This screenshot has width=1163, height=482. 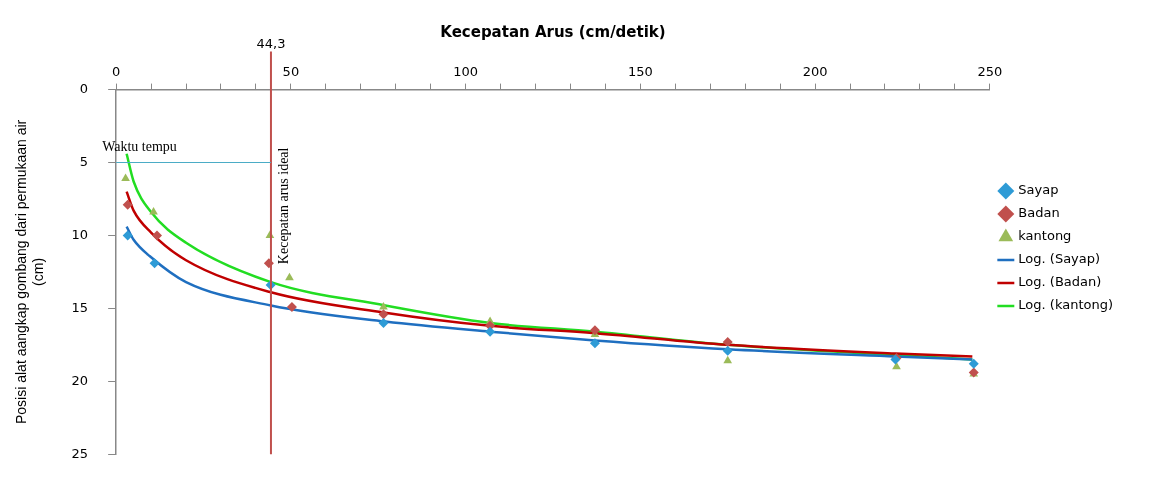 What do you see at coordinates (1038, 190) in the screenshot?
I see `legend-label: Sayap` at bounding box center [1038, 190].